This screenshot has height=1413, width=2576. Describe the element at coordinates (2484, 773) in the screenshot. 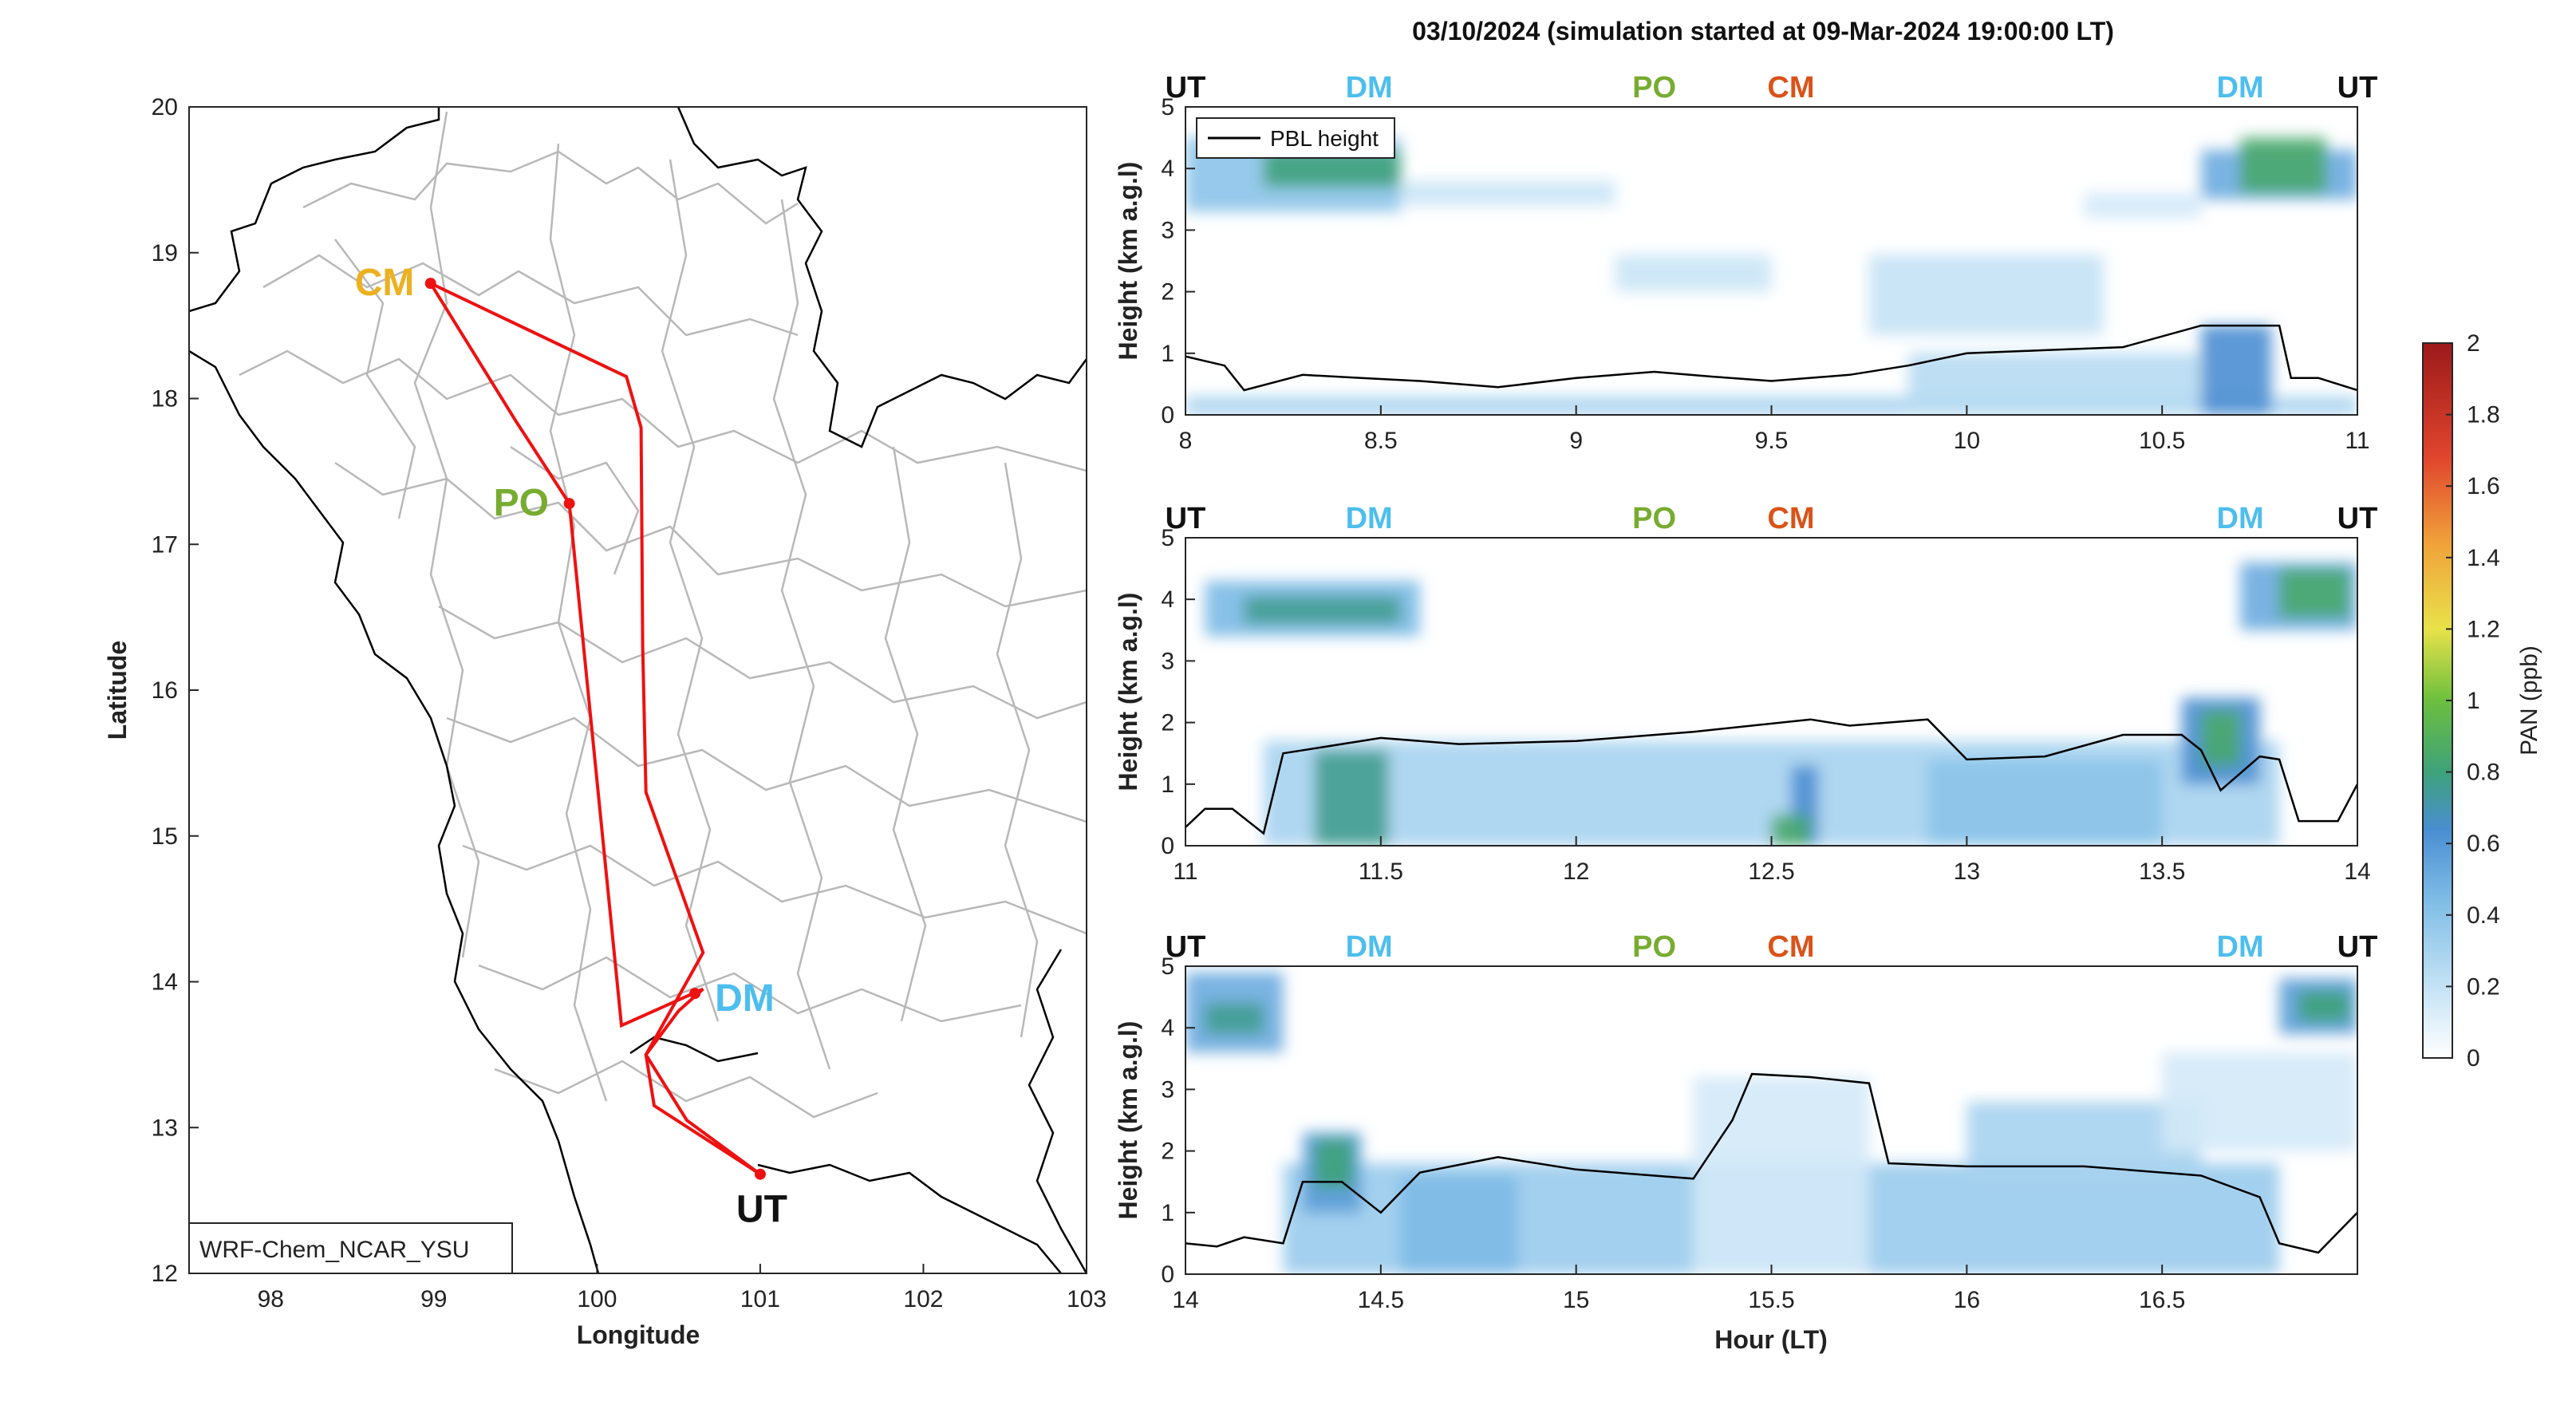

I see `colorbar-tick-label: 0.8` at that location.